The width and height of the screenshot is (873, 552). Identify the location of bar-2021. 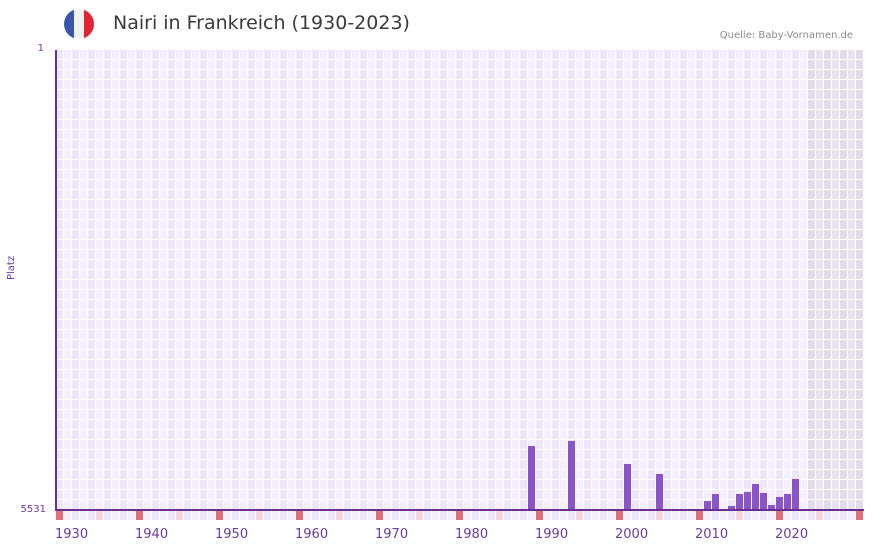
(787, 502).